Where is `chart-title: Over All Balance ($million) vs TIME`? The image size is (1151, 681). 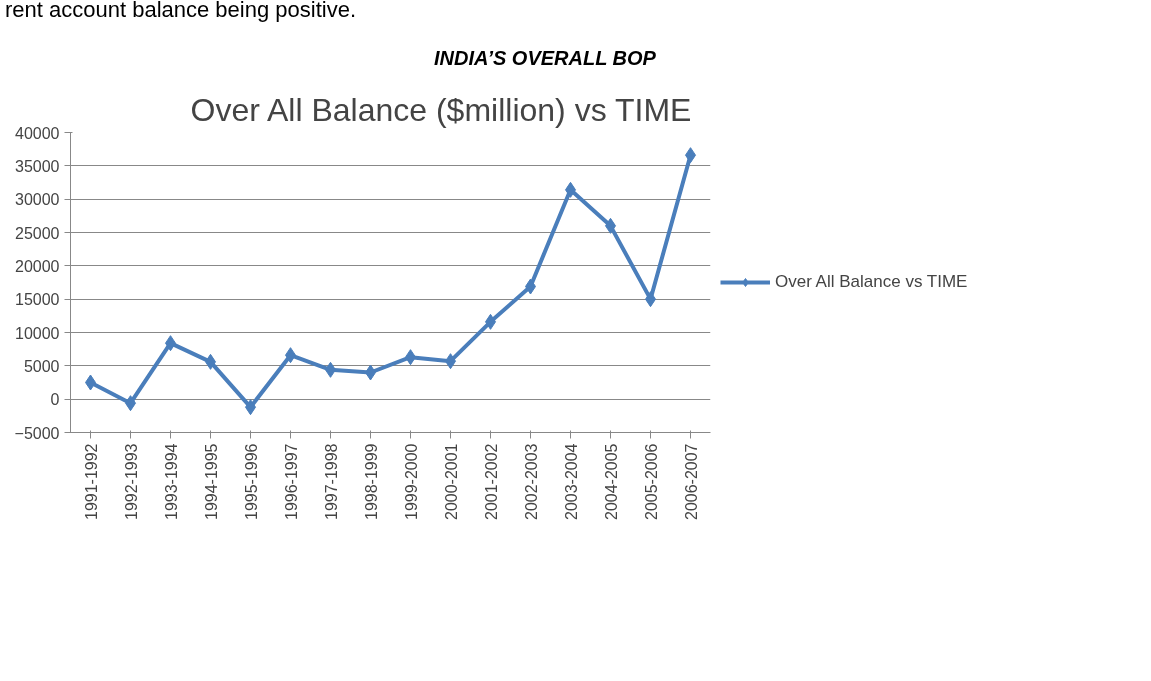
chart-title: Over All Balance ($million) vs TIME is located at coordinates (441, 109).